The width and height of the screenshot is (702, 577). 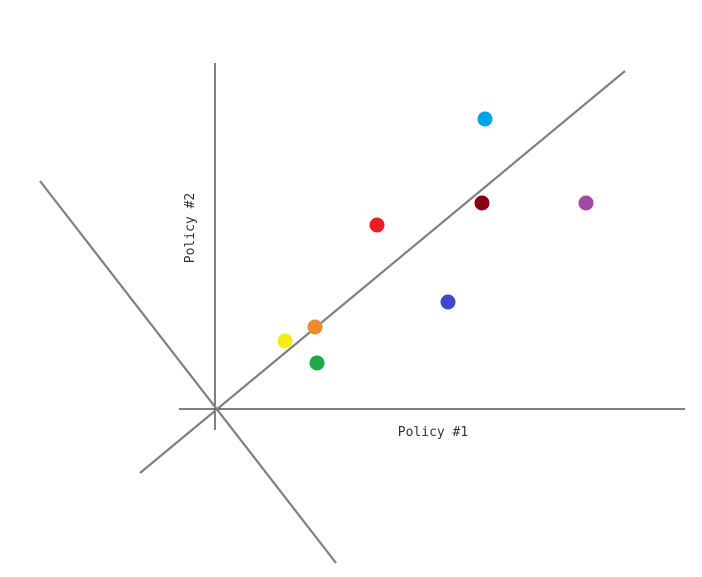 I want to click on point-purple, so click(x=586, y=203).